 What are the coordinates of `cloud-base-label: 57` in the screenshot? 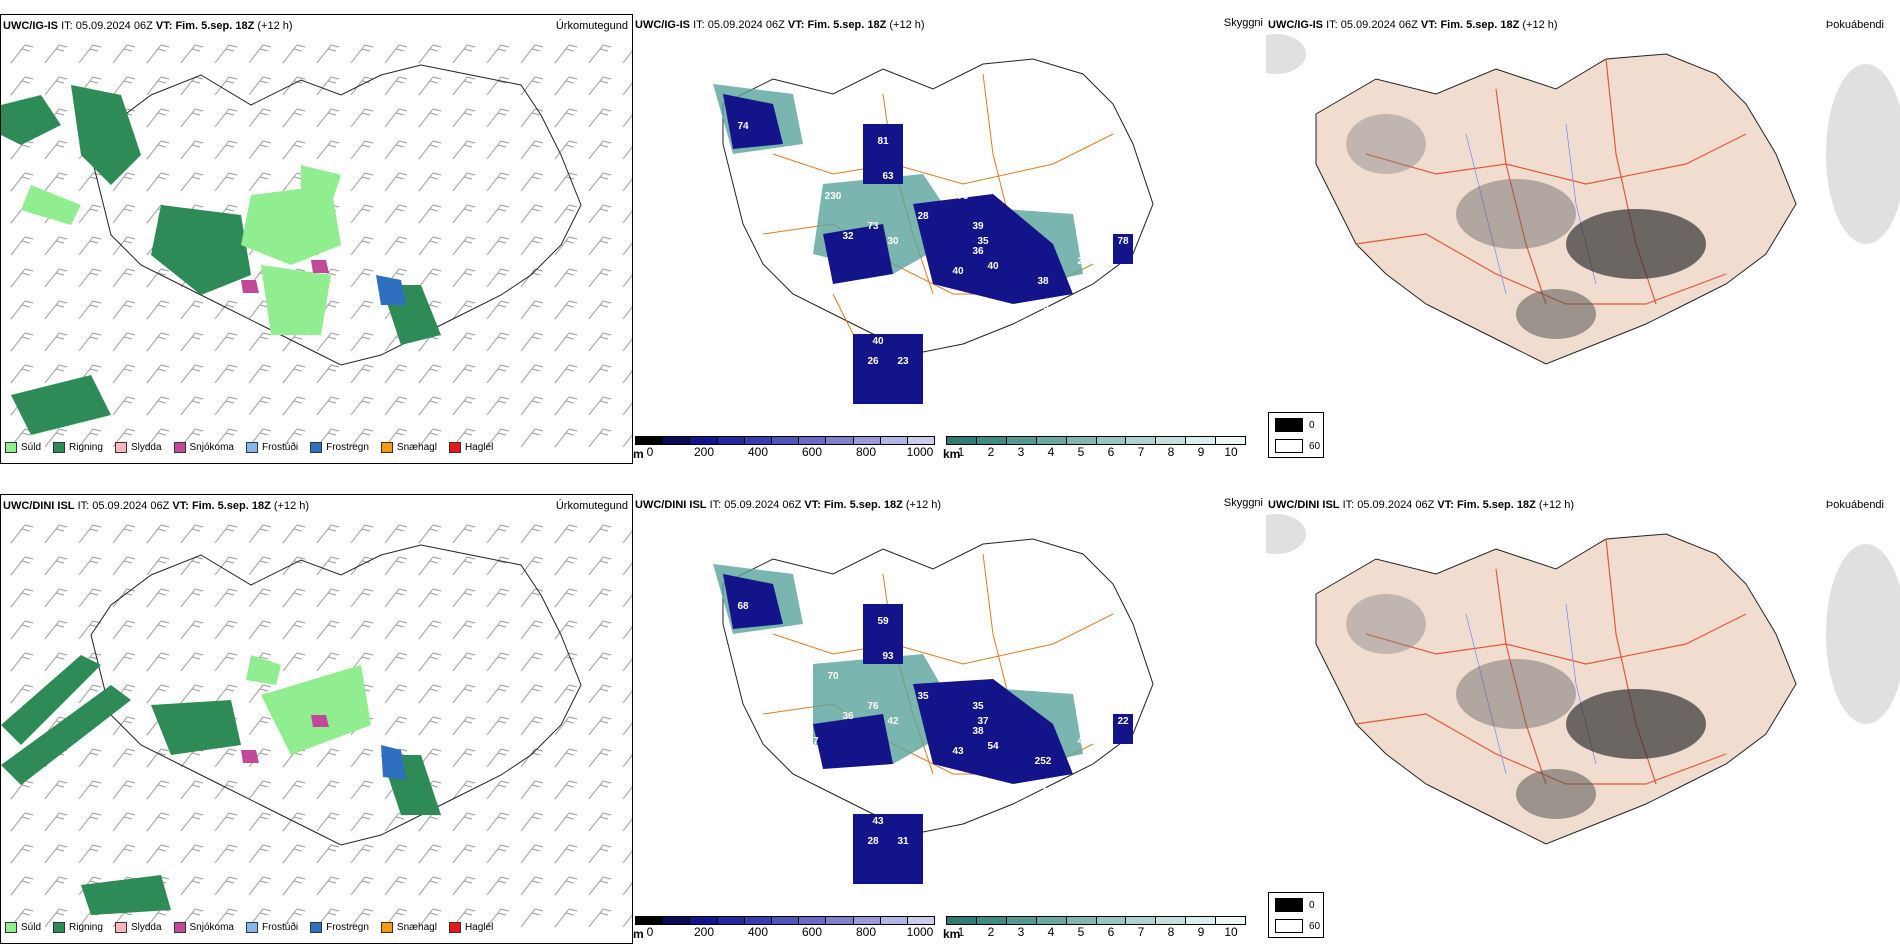 It's located at (708, 226).